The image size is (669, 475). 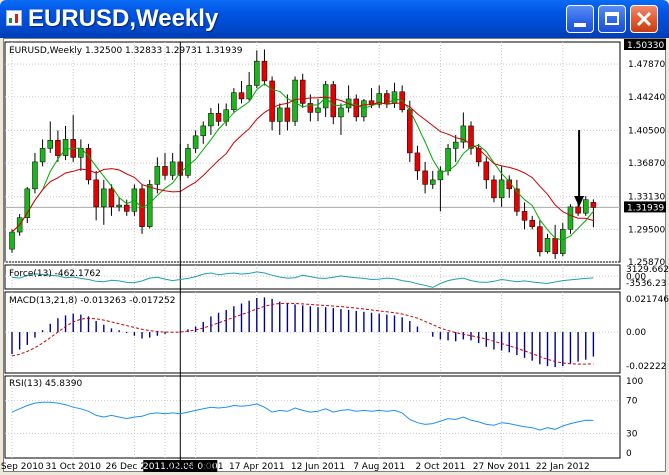 I want to click on force-axis-label: -3536.23, so click(x=646, y=284).